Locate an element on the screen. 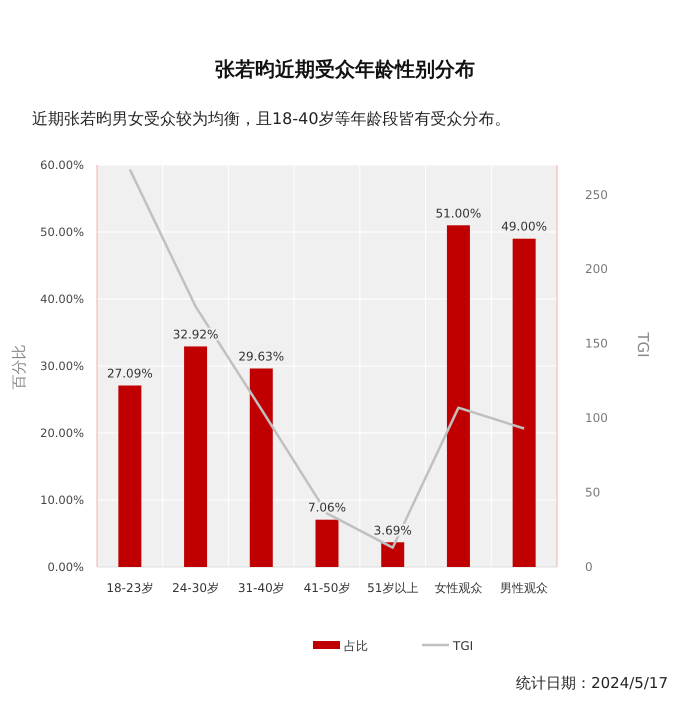 The image size is (690, 710). x-tick-label: 51岁以上 is located at coordinates (392, 588).